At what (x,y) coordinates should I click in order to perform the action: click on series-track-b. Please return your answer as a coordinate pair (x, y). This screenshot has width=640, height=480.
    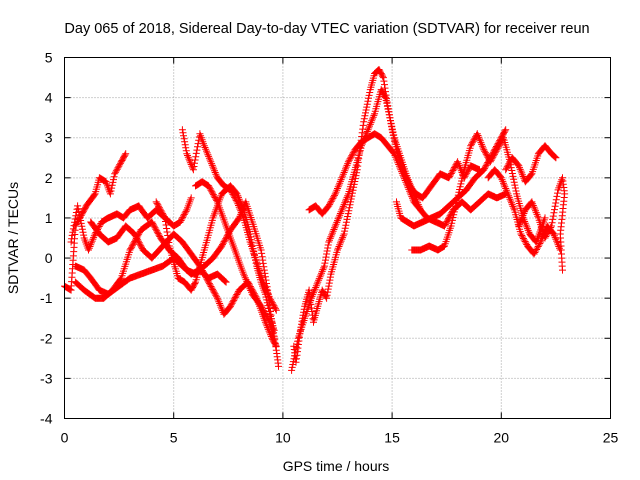
    Looking at the image, I should click on (131, 224).